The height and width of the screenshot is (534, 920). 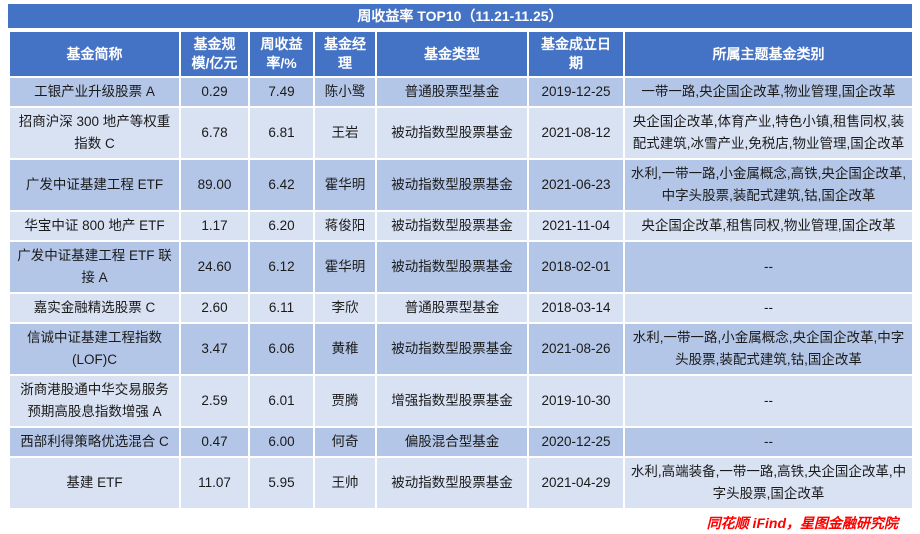 I want to click on column-header-inception-date: 基金成立日期, so click(x=576, y=54).